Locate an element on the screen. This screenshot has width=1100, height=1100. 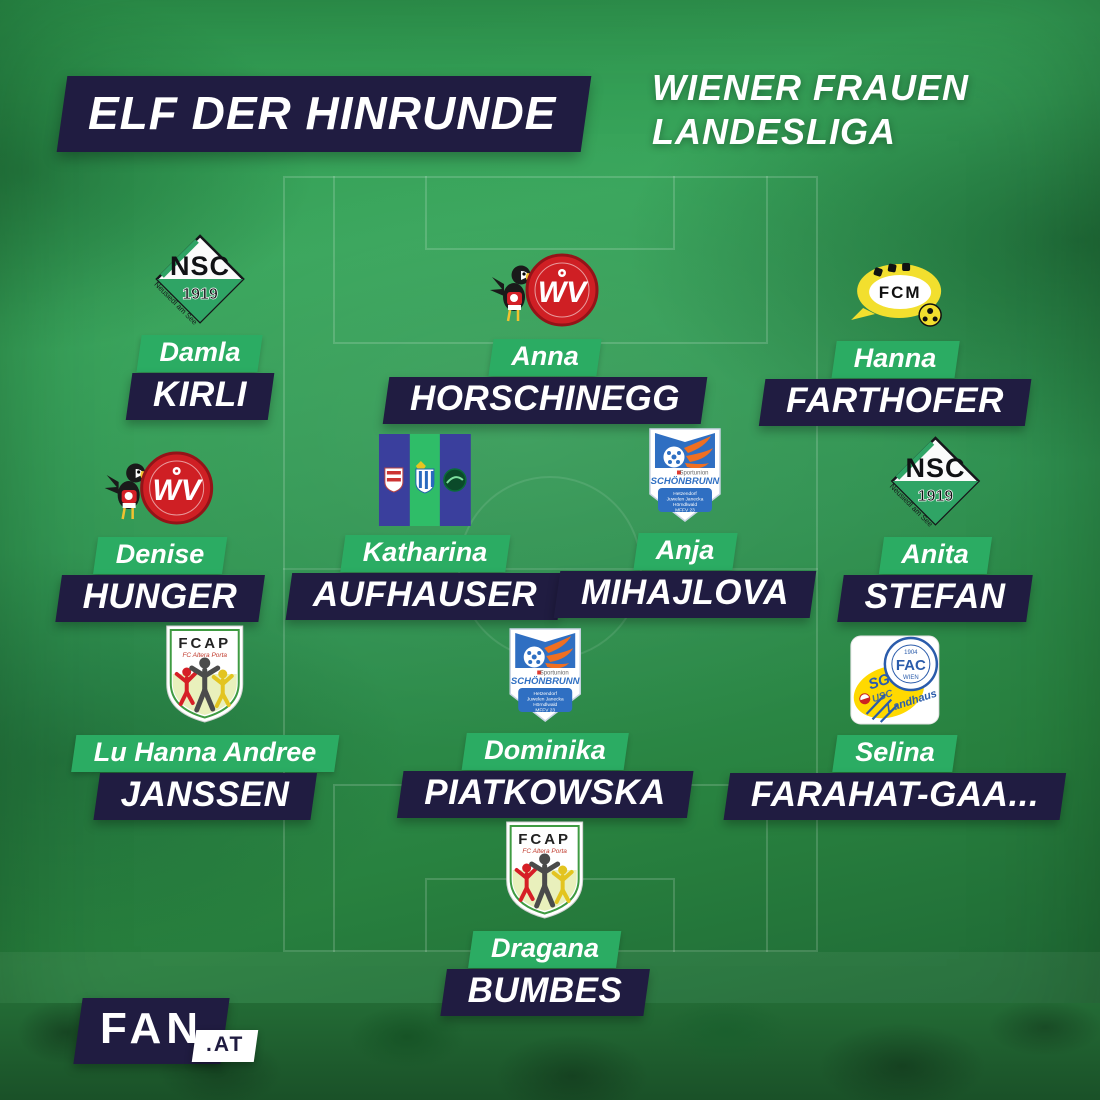
player-last-name: JANSSEN is located at coordinates (205, 796).